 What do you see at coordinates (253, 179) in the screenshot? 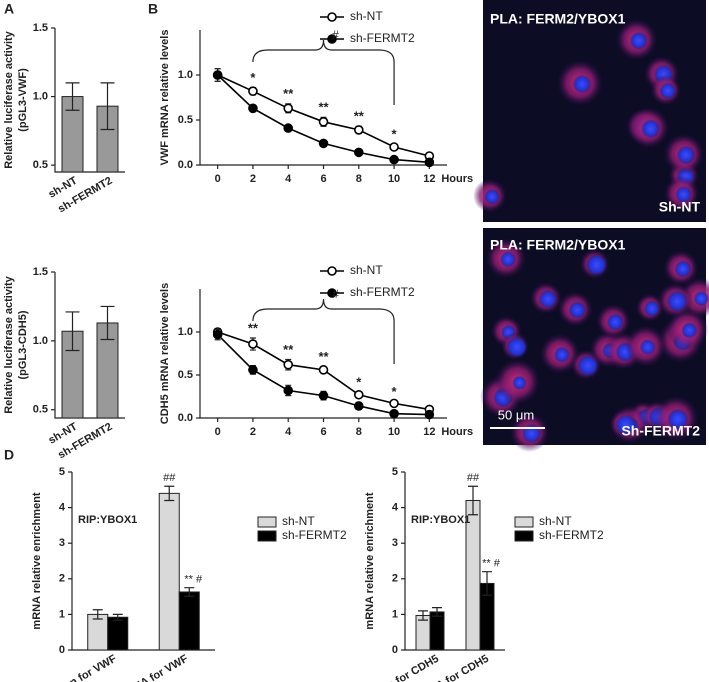
I see `x-tick-label: 2` at bounding box center [253, 179].